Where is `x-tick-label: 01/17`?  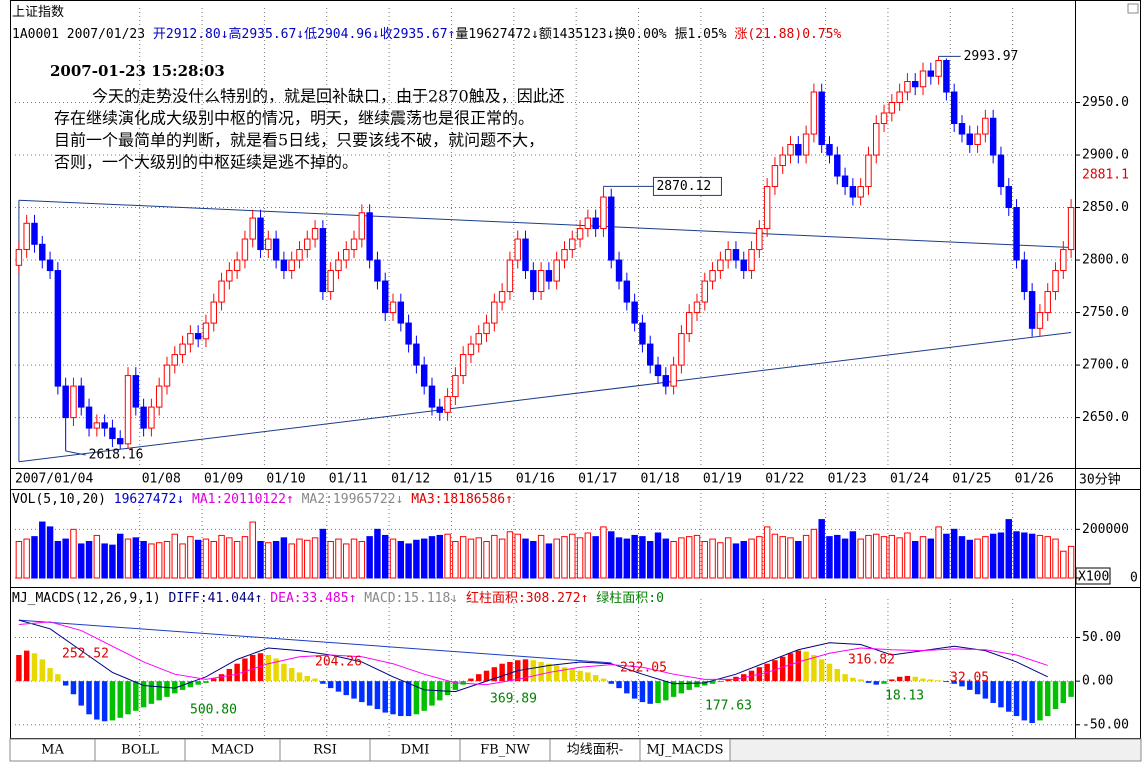 x-tick-label: 01/17 is located at coordinates (597, 479).